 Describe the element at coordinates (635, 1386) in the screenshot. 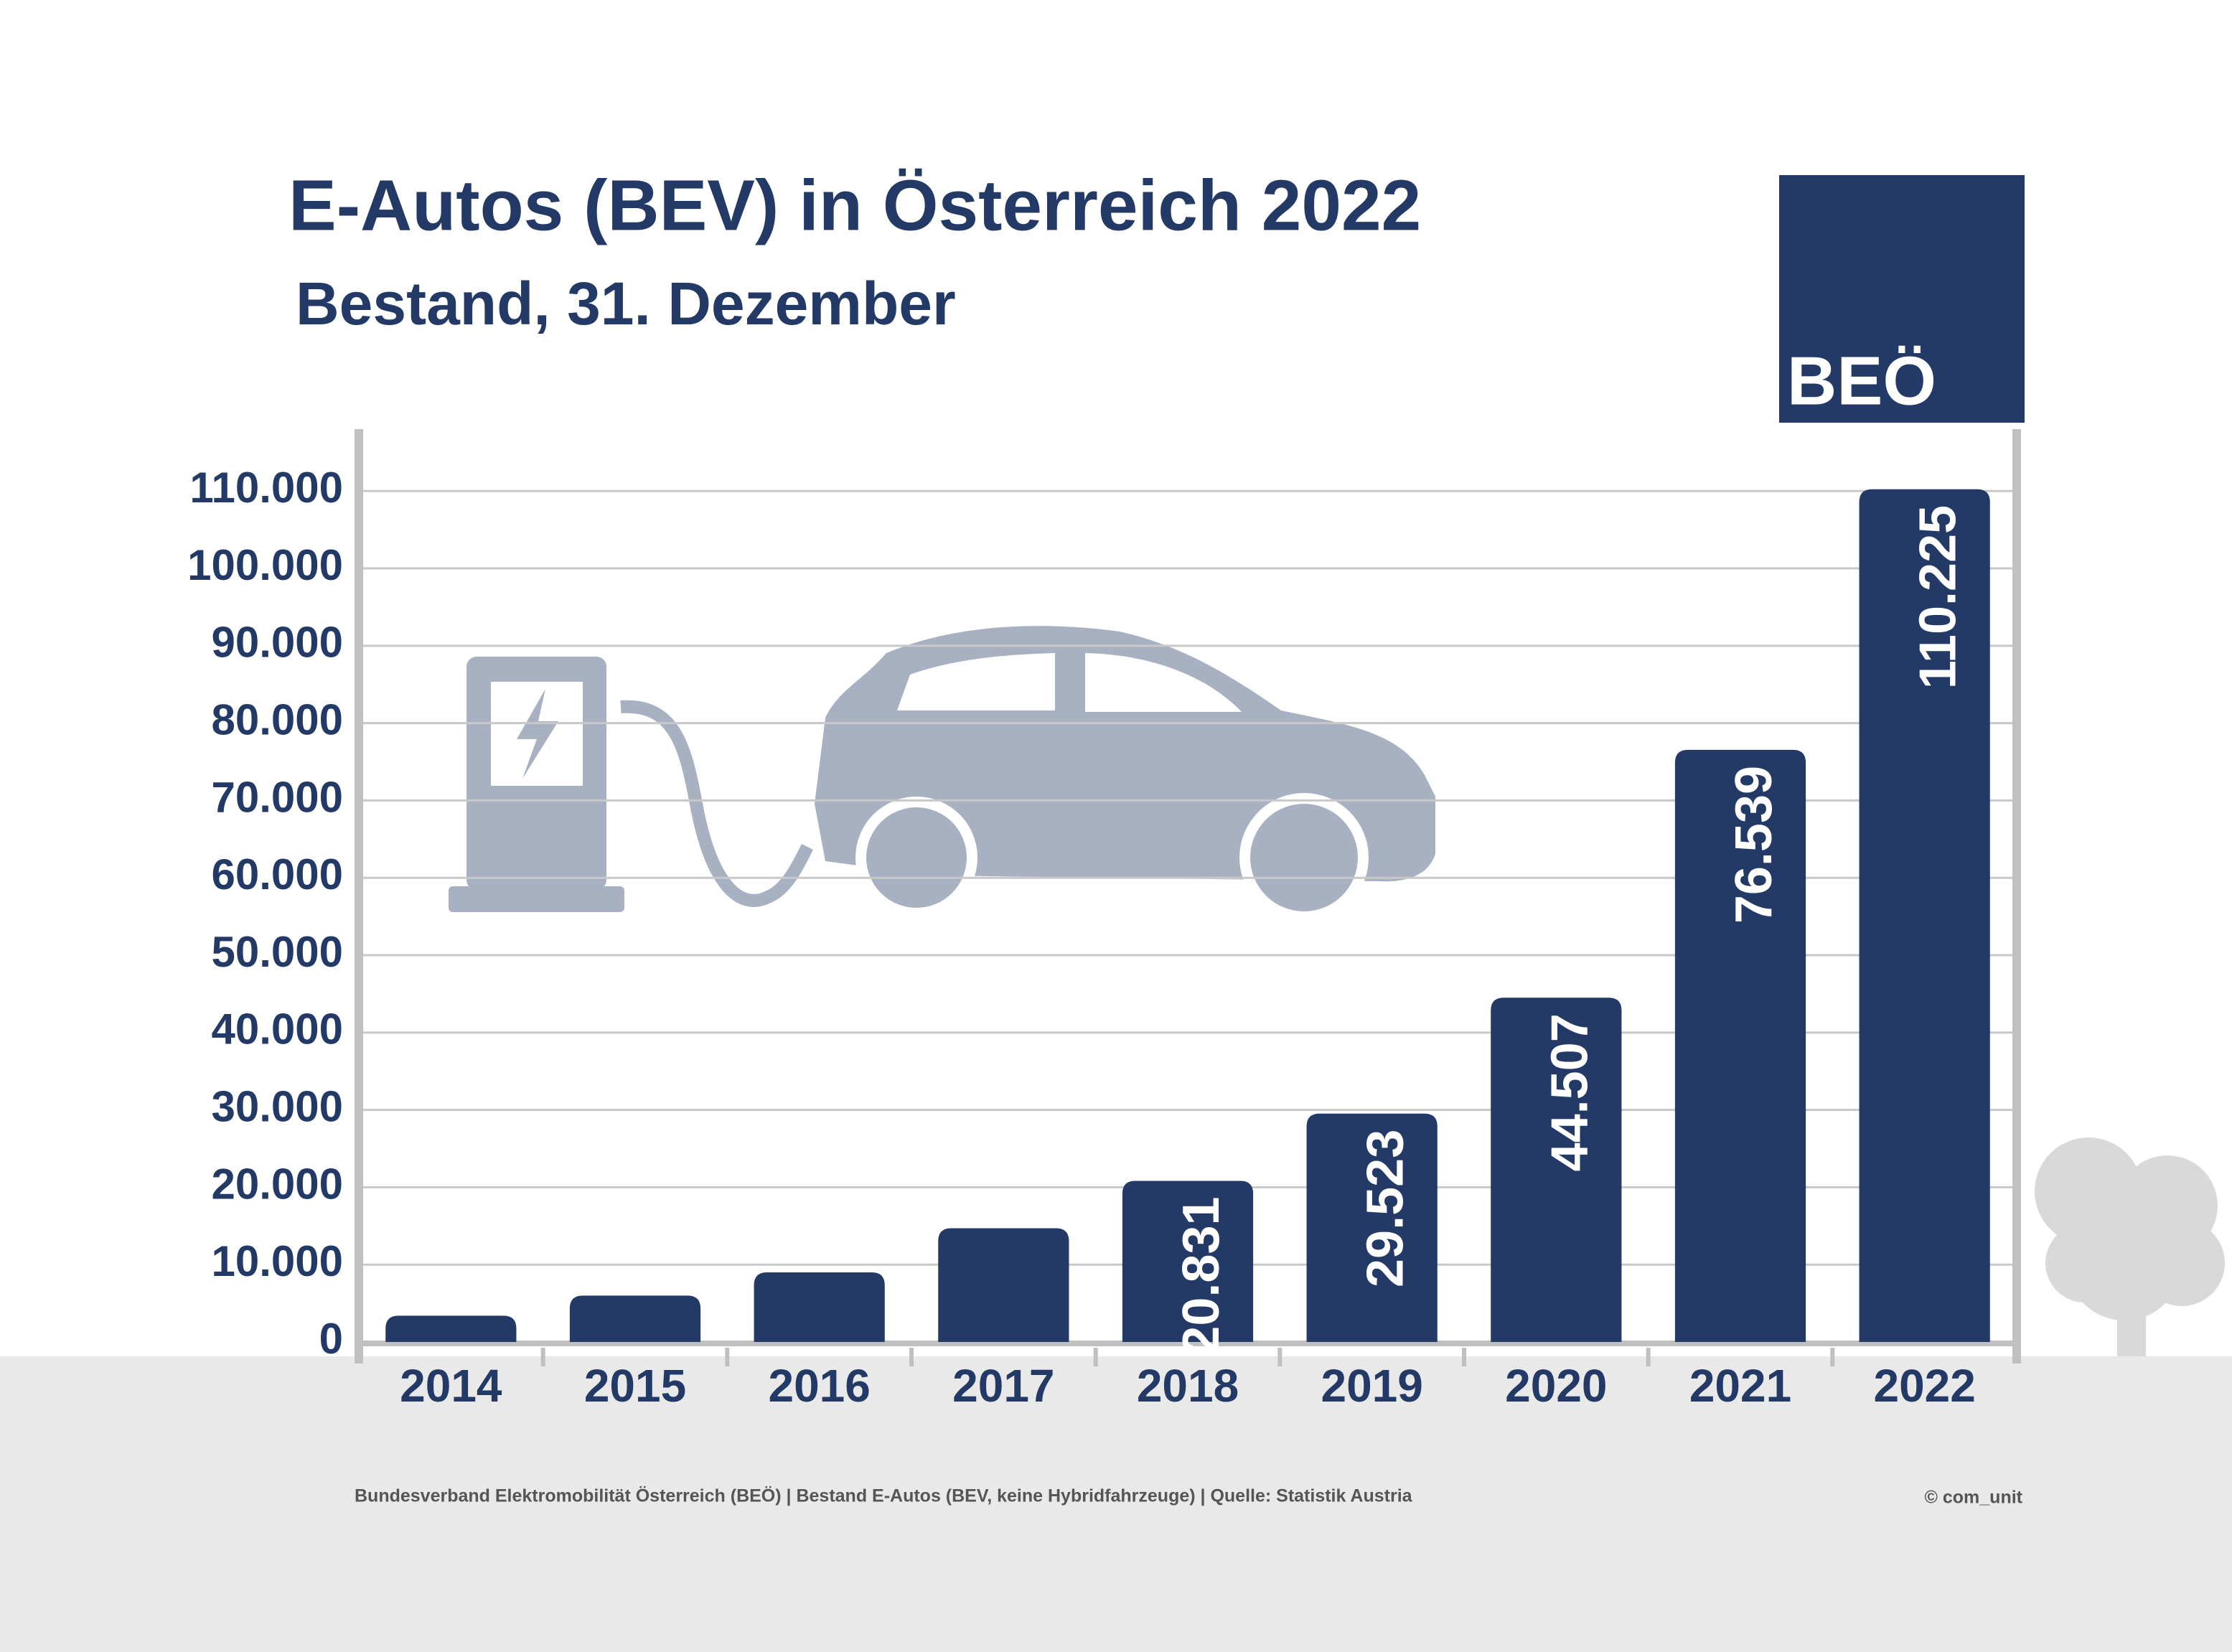

I see `x-tick-label: 2015` at that location.